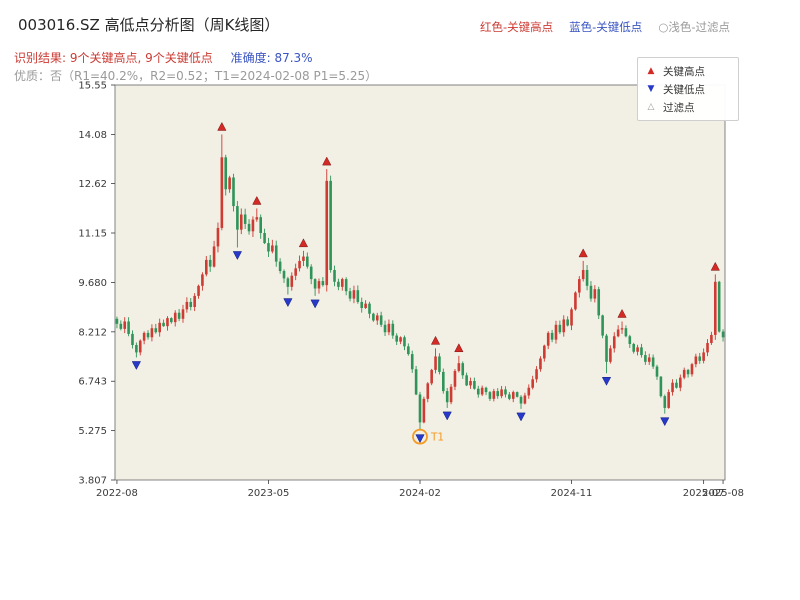  Describe the element at coordinates (269, 493) in the screenshot. I see `svg-text: 2023-05` at that location.